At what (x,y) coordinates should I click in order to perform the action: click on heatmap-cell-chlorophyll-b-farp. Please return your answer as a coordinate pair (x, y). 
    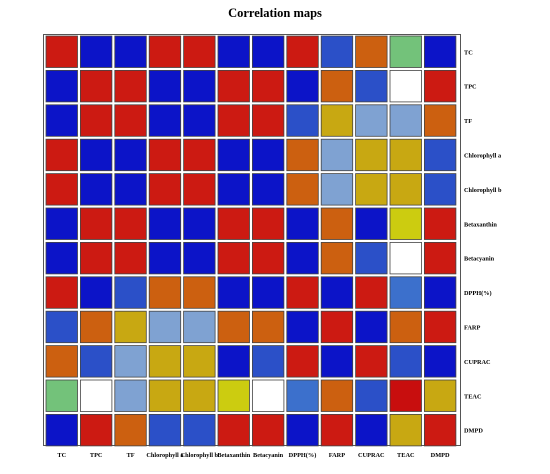
    Looking at the image, I should click on (337, 189).